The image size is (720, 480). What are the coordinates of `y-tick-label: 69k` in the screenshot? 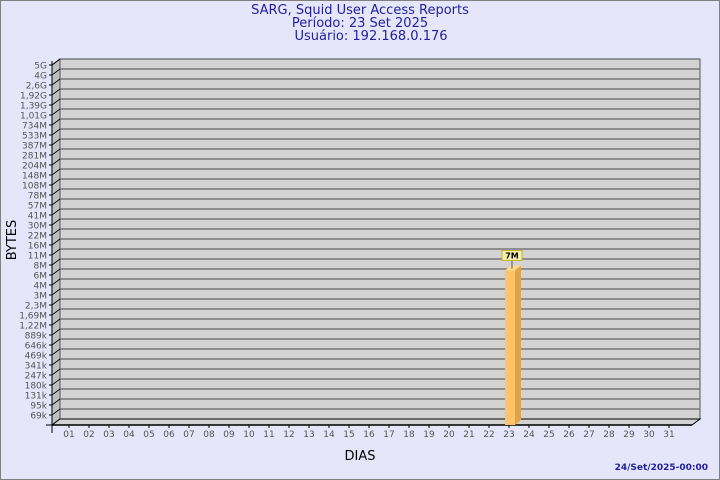 It's located at (38, 417).